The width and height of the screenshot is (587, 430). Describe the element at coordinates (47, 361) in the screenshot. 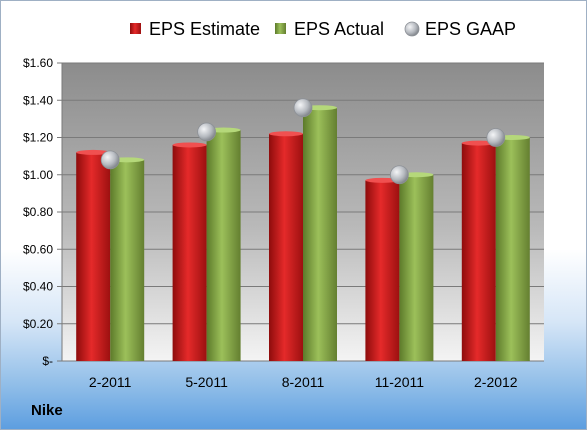

I see `y-tick-label: $-` at that location.